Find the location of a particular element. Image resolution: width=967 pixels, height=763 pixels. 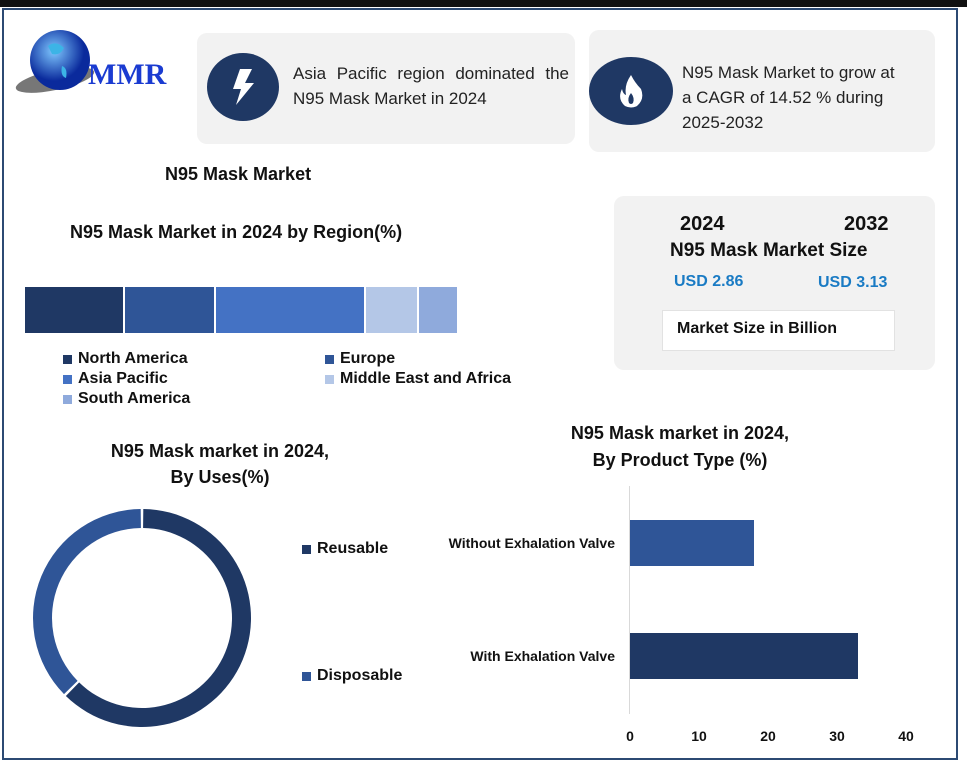

product-category-label: With Exhalation Valve is located at coordinates (542, 656).